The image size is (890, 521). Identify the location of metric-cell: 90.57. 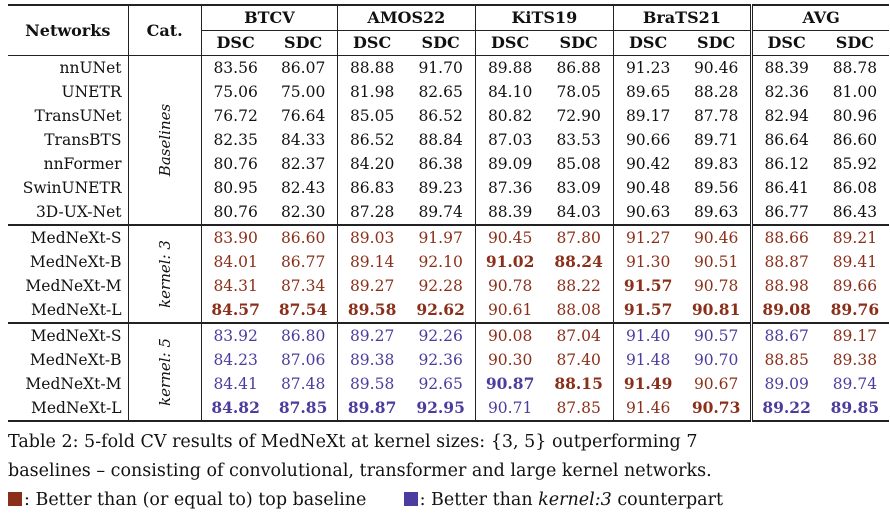
(717, 335).